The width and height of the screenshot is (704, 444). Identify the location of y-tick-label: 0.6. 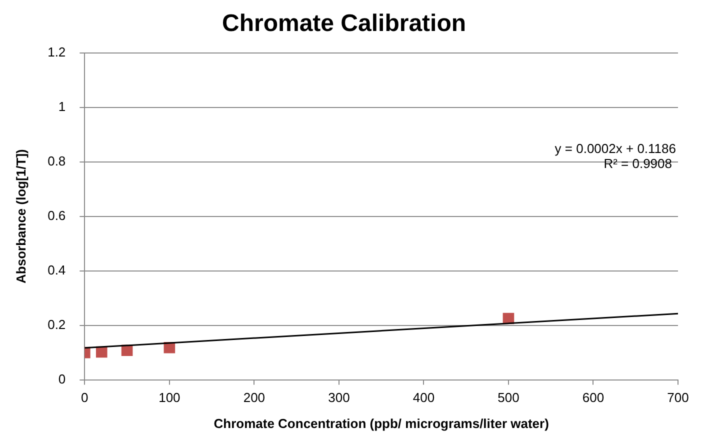
(57, 215).